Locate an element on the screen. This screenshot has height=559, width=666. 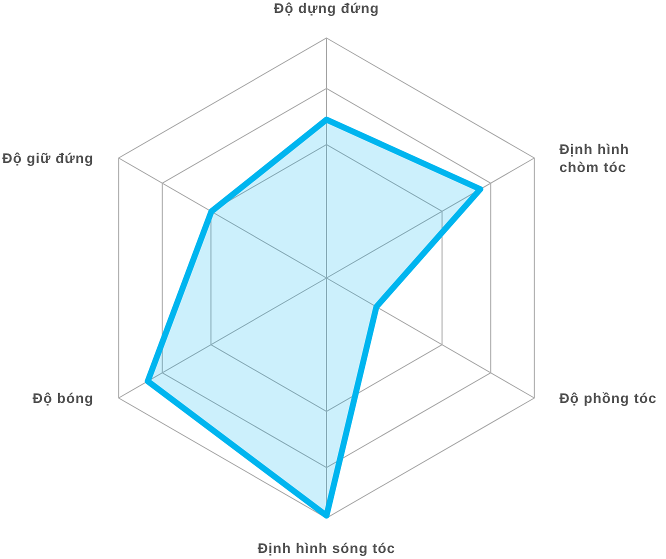
spoke-label: Định hình sóng tóc is located at coordinates (327, 548).